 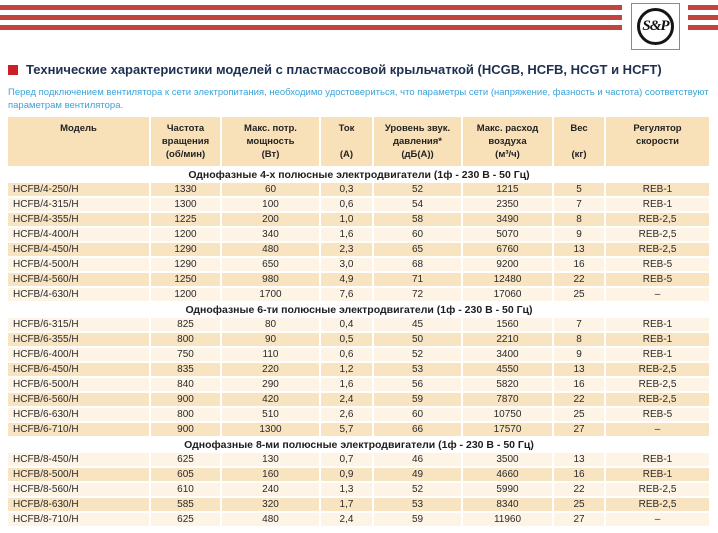 What do you see at coordinates (508, 235) in the screenshot?
I see `cell-airflow: 5070` at bounding box center [508, 235].